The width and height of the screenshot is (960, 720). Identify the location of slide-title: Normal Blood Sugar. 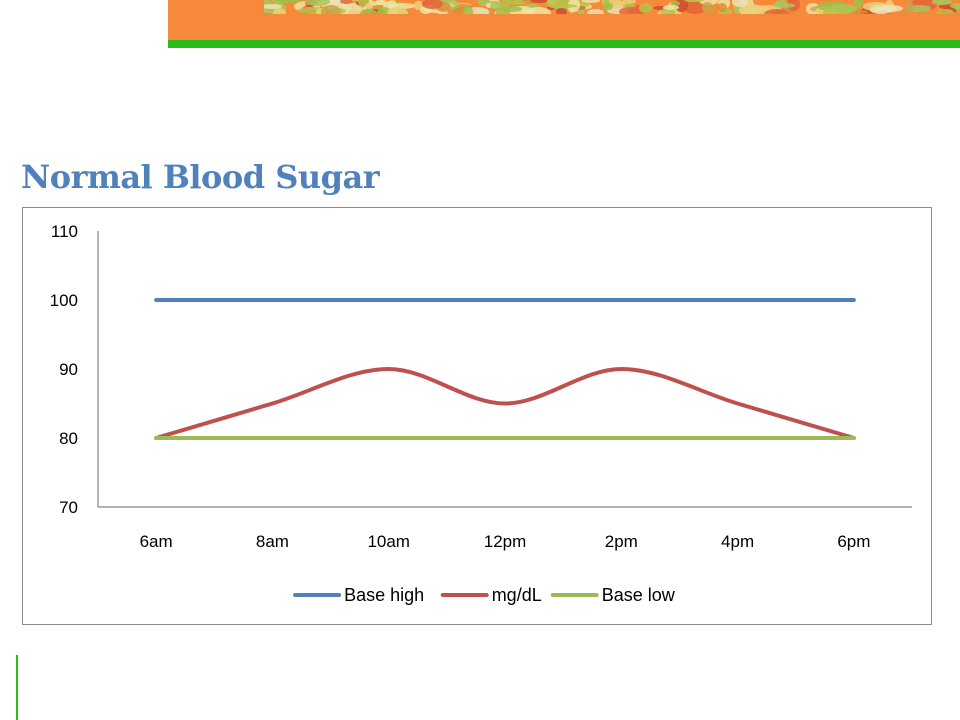
(200, 177).